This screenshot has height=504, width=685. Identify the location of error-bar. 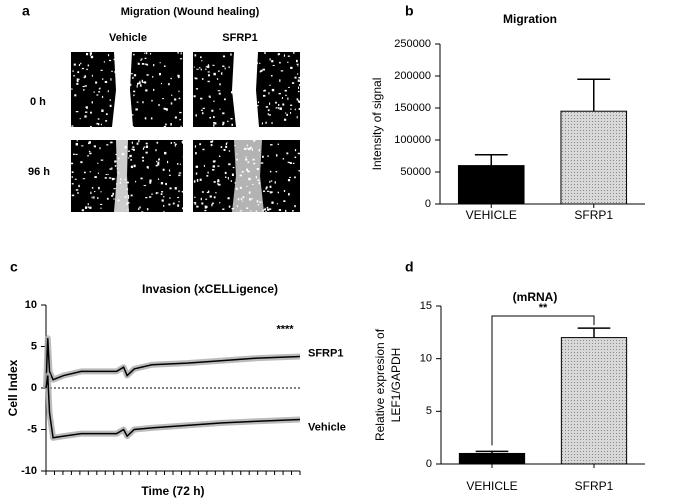
(594, 332).